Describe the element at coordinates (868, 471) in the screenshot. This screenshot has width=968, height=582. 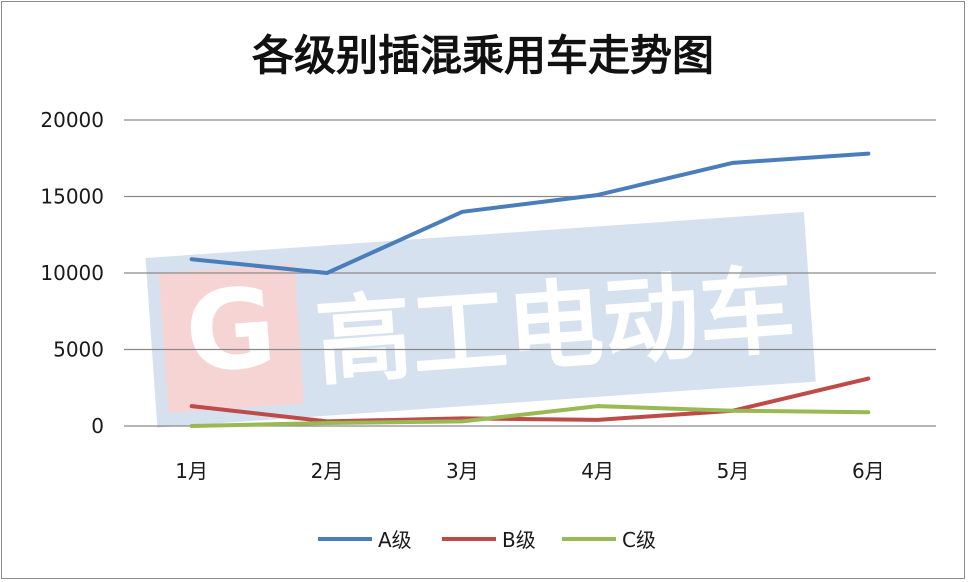
I see `x-tick-label: 6月` at that location.